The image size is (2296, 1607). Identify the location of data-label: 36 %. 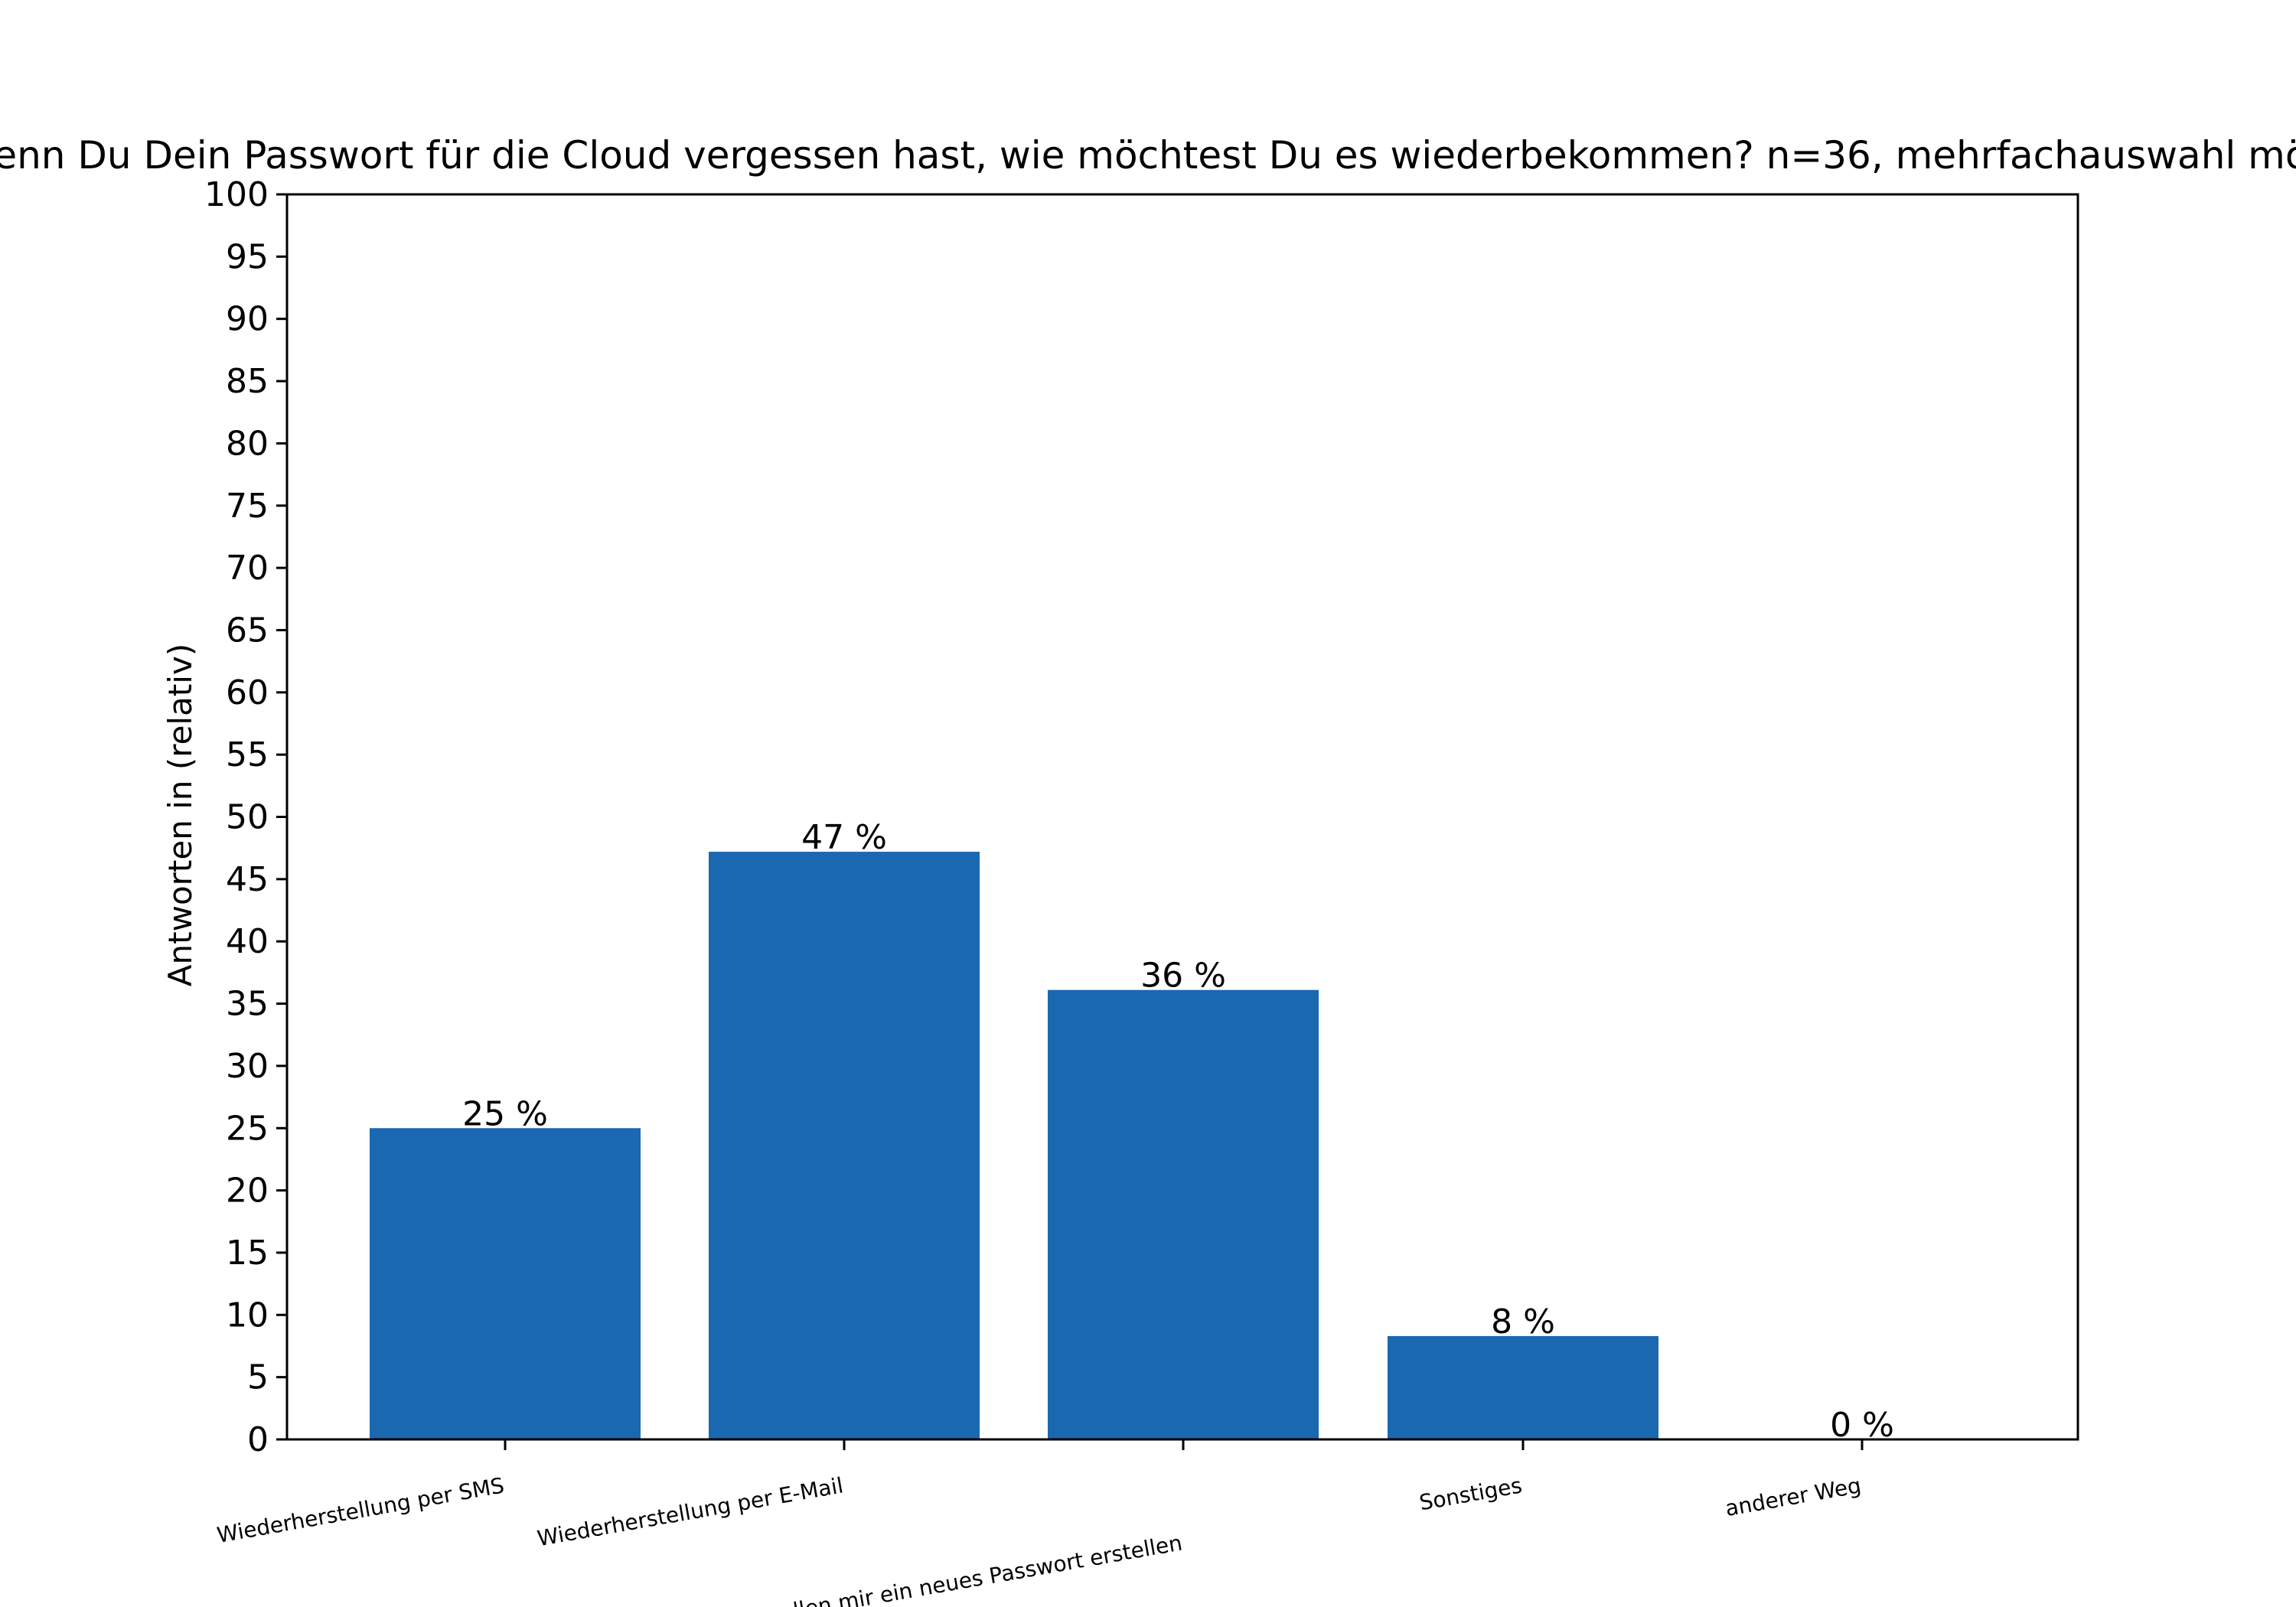
(1183, 976).